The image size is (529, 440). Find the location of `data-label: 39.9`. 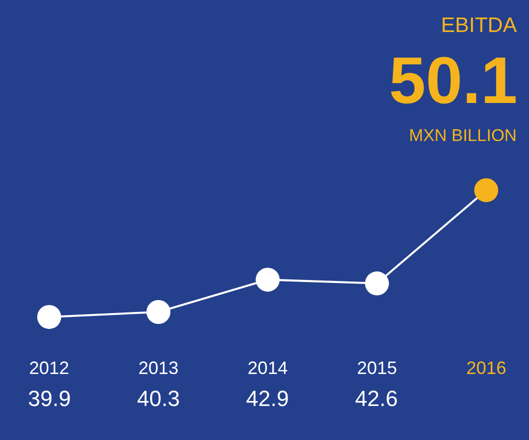

data-label: 39.9 is located at coordinates (49, 398).